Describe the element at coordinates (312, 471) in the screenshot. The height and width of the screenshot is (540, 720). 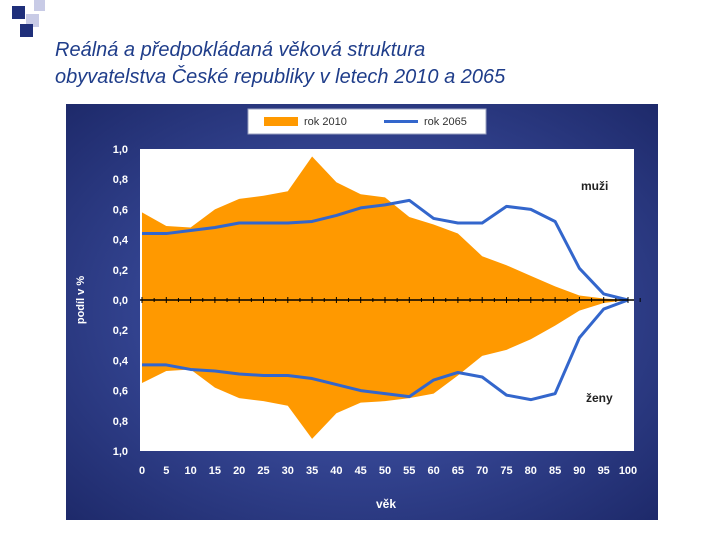
I see `x-tick-label: 35` at that location.